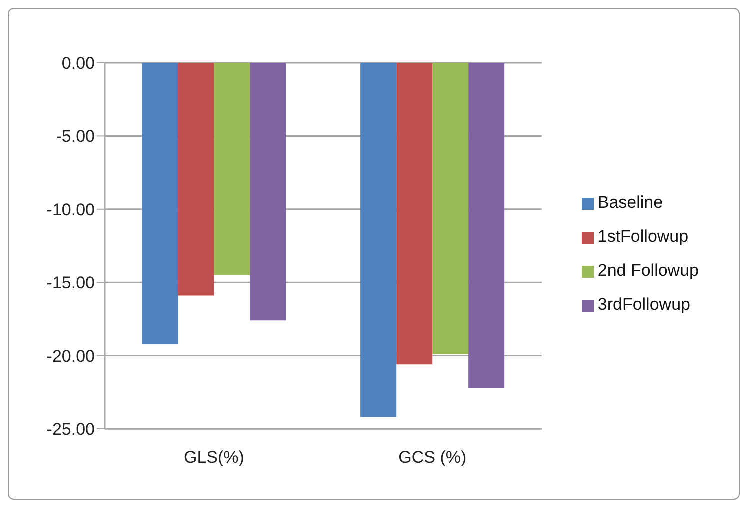 The image size is (750, 511). What do you see at coordinates (70, 210) in the screenshot?
I see `y-tick-label: -10.00` at bounding box center [70, 210].